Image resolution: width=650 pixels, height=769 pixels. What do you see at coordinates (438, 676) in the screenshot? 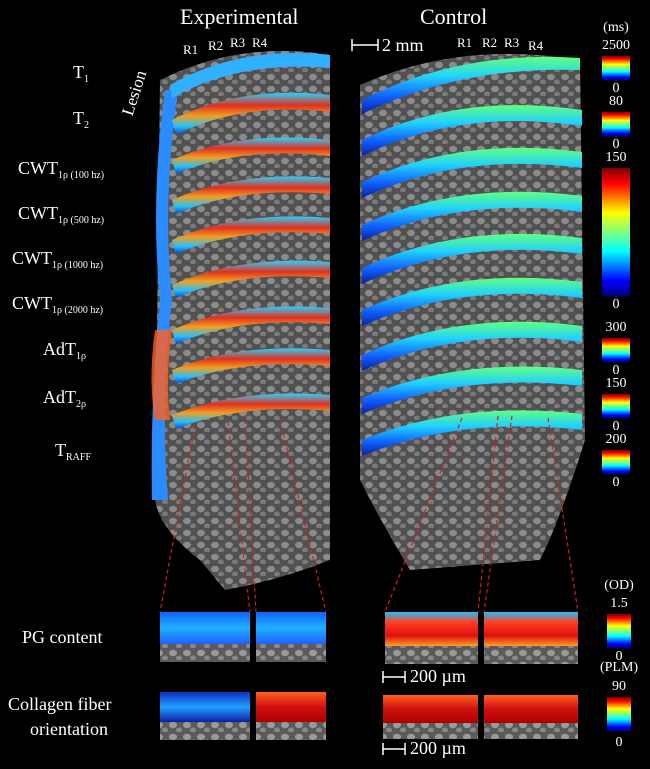
I see `scale-bar-200um-1: 200 µm` at bounding box center [438, 676].